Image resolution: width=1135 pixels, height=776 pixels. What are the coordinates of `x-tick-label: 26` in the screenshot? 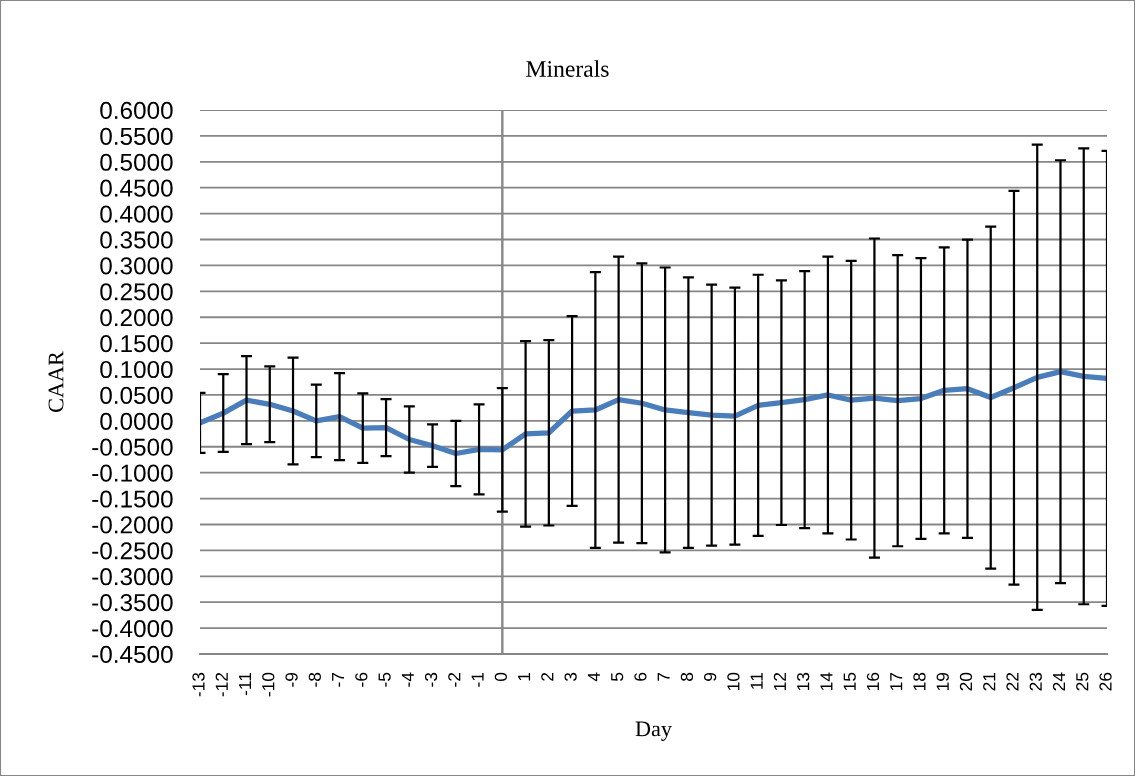 It's located at (1105, 681).